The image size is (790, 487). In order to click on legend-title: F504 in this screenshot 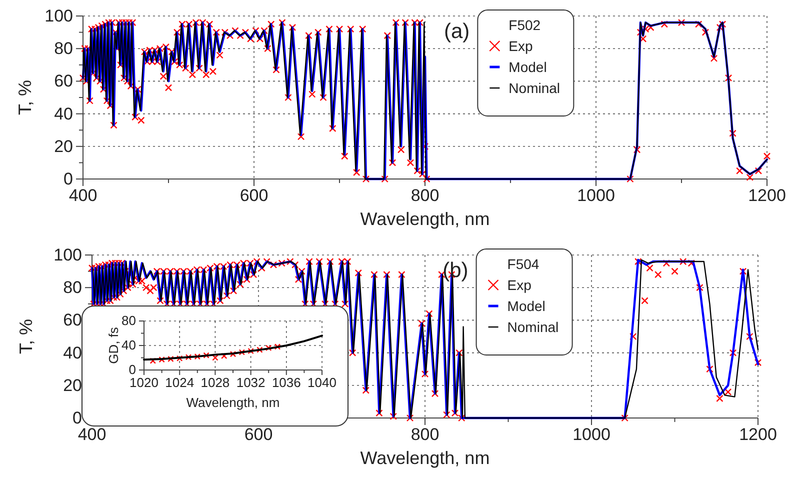, I will do `click(523, 264)`.